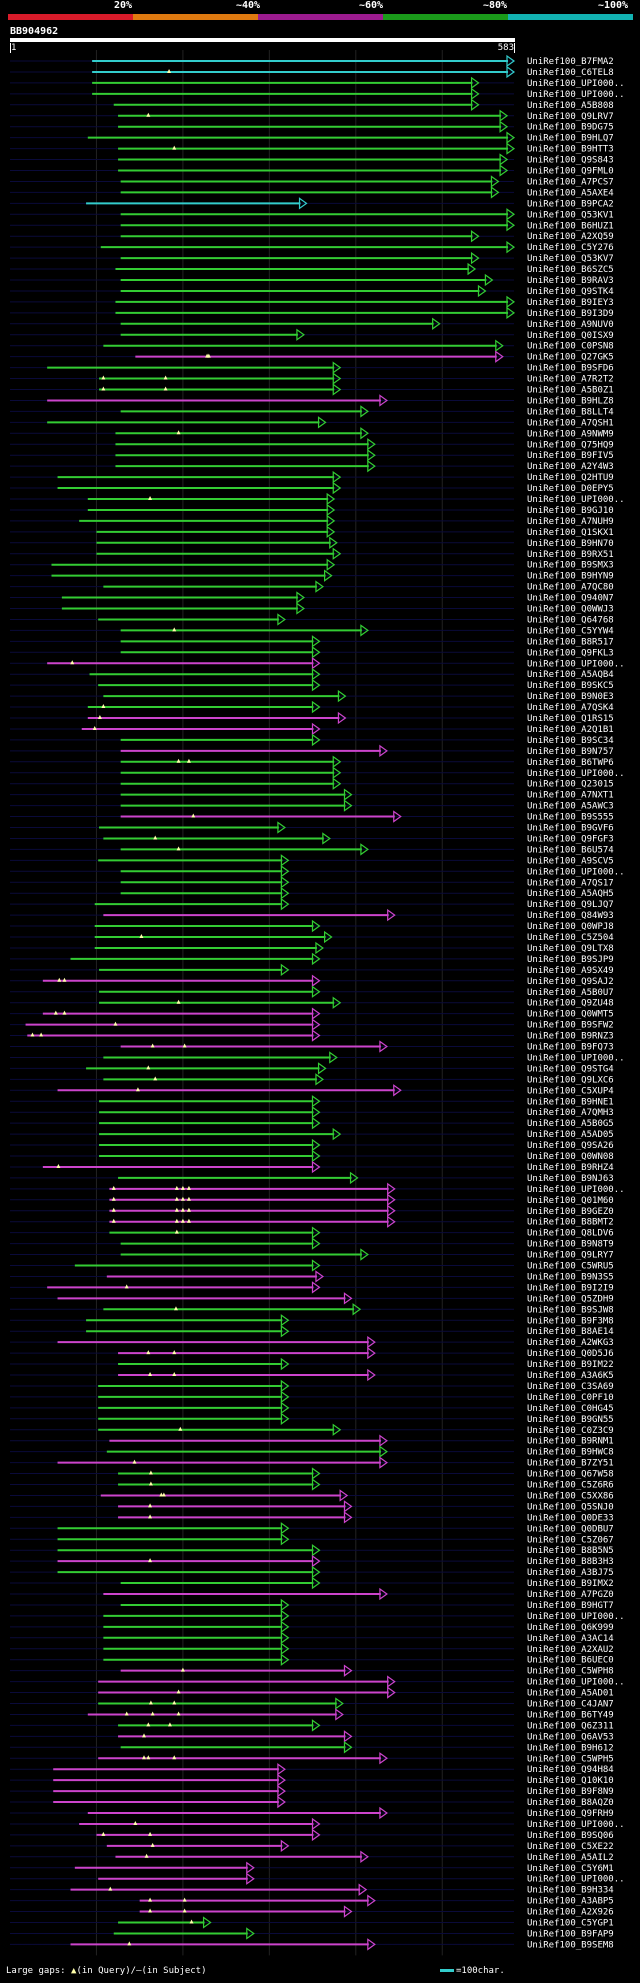  What do you see at coordinates (570, 358) in the screenshot?
I see `hit-label: UniRef100_Q27GK5` at bounding box center [570, 358].